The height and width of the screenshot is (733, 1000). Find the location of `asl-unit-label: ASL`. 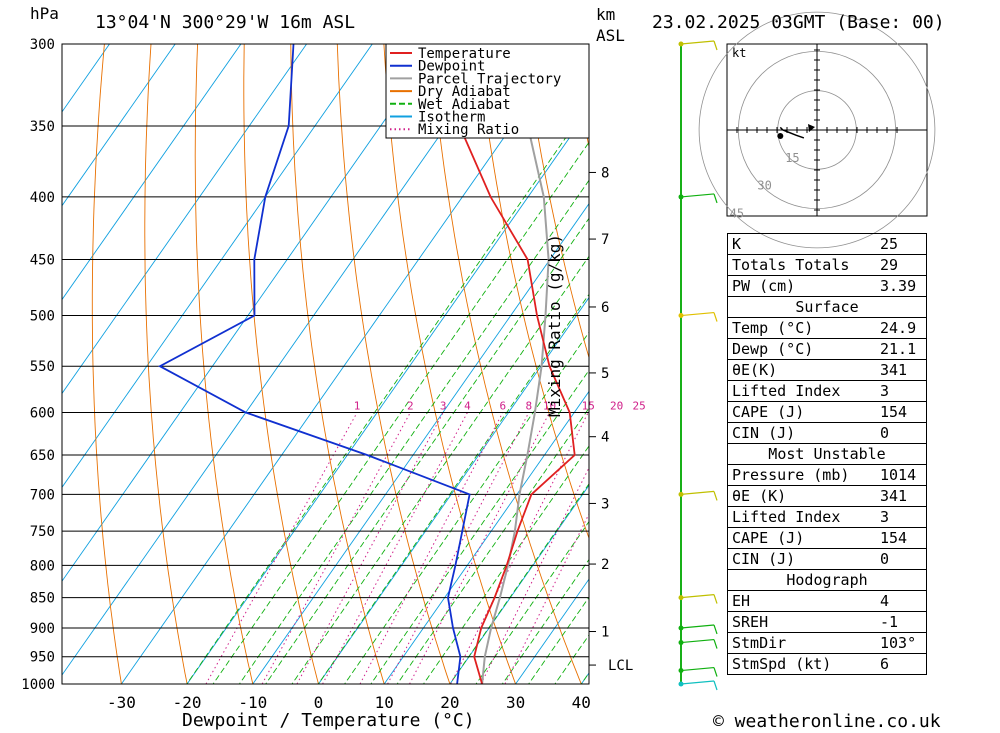

asl-unit-label: ASL is located at coordinates (610, 35).